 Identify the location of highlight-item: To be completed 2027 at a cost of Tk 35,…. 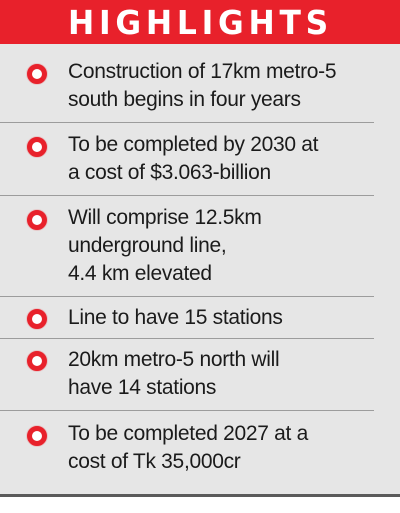
(187, 447).